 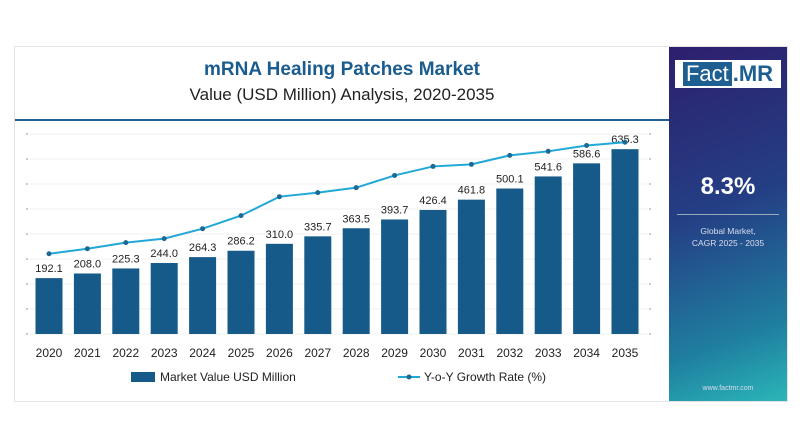 What do you see at coordinates (728, 243) in the screenshot?
I see `cagr-label-line2: CAGR 2025 - 2035` at bounding box center [728, 243].